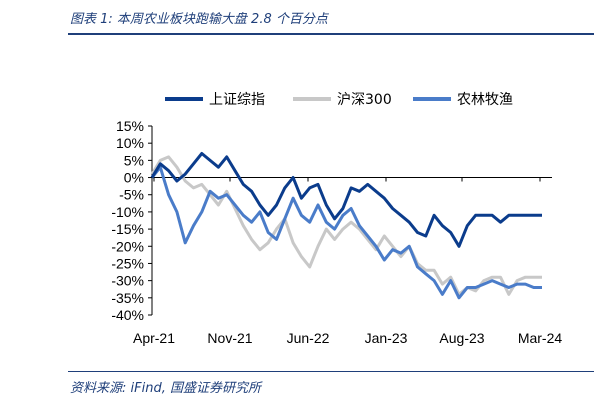 This screenshot has height=408, width=607. Describe the element at coordinates (127, 298) in the screenshot. I see `y-tick-label: -35%` at that location.